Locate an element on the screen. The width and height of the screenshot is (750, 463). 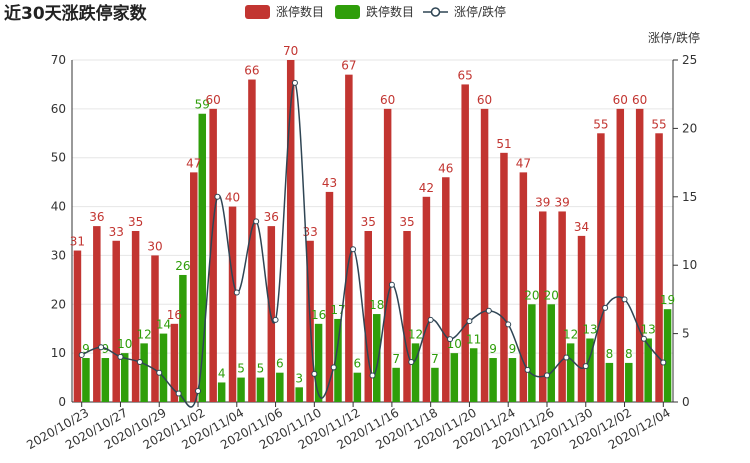
left-tick-label: 20 is located at coordinates (58, 304).